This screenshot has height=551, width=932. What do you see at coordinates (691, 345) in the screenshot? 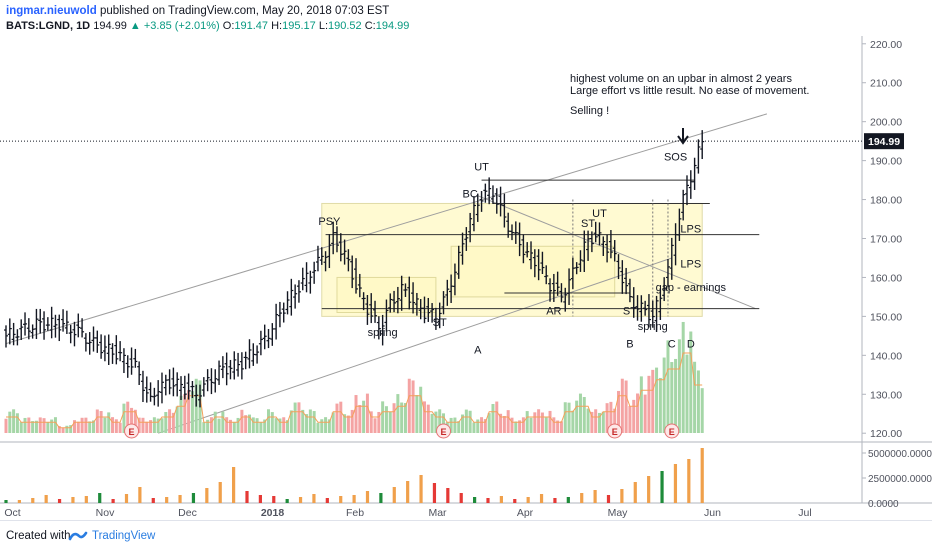
I see `wyckoff-annotation: D` at bounding box center [691, 345].